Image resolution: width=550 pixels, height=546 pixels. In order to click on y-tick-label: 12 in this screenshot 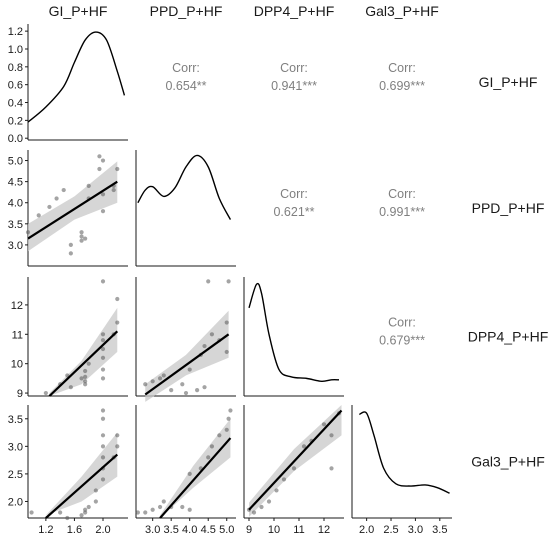, I will do `click(17, 306)`.